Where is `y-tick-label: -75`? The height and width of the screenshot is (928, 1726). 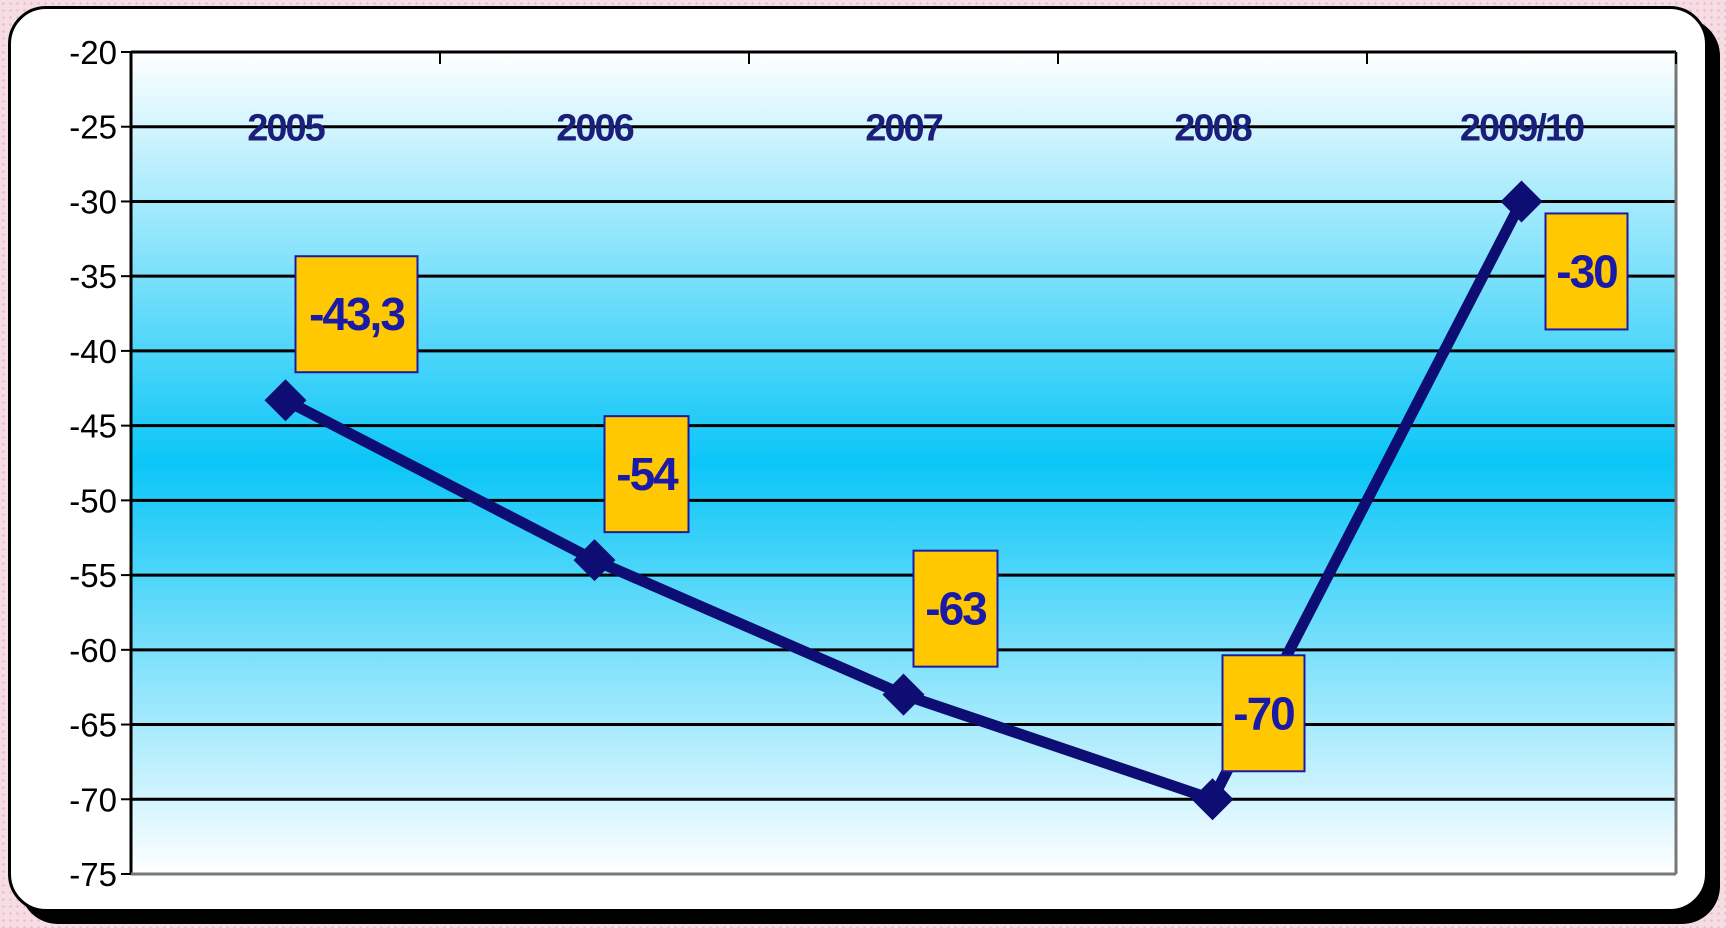
y-tick-label: -75 is located at coordinates (93, 874).